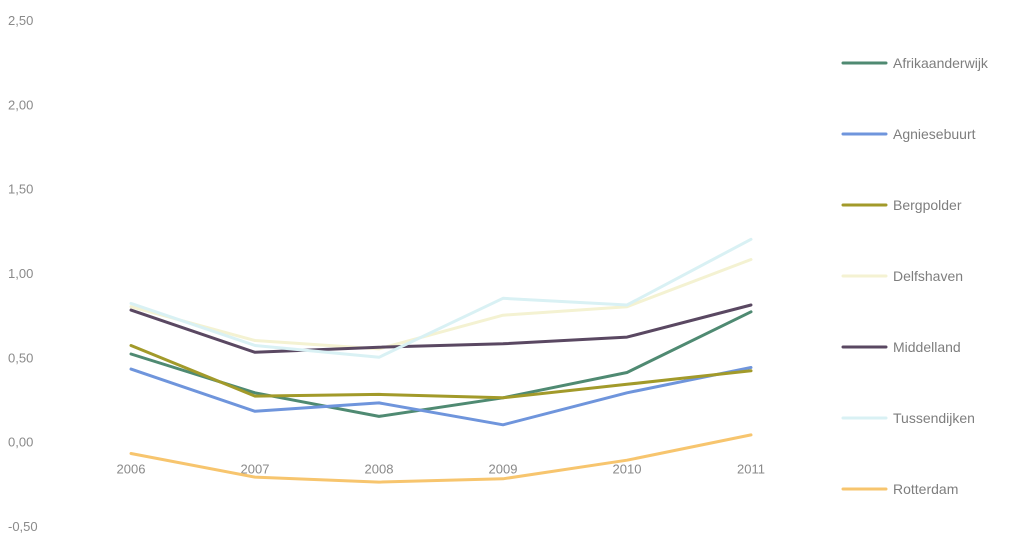  What do you see at coordinates (379, 469) in the screenshot?
I see `x-tick-label: 2008` at bounding box center [379, 469].